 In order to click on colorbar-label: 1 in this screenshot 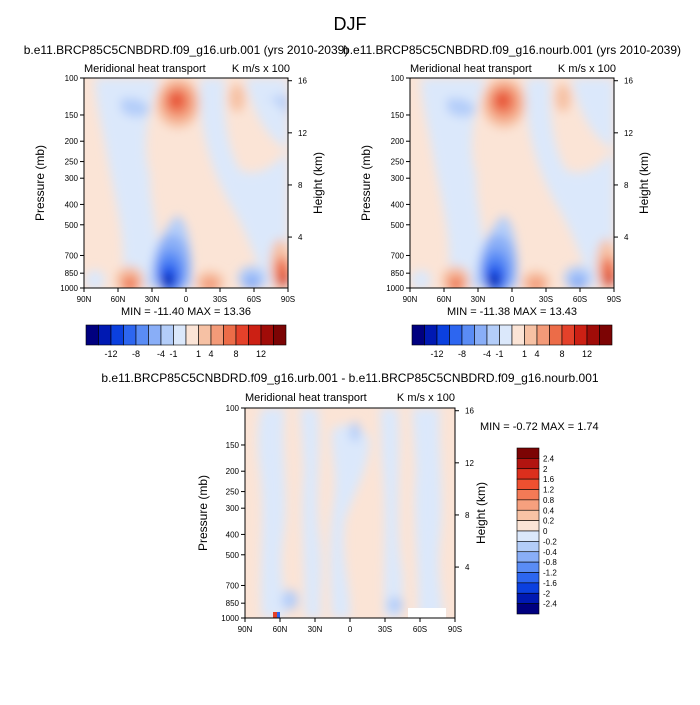, I will do `click(198, 354)`.